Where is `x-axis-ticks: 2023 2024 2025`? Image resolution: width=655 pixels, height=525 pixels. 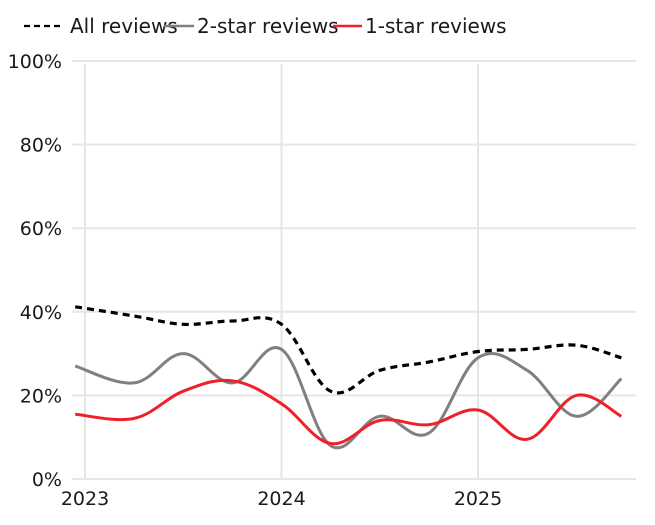 x-axis-ticks: 2023 2024 2025 is located at coordinates (281, 499).